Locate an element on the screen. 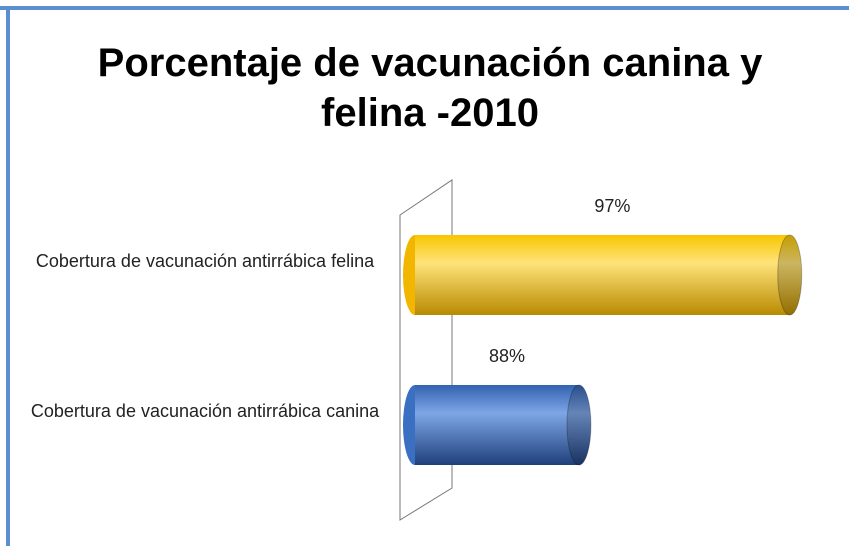  frame-left is located at coordinates (8, 276).